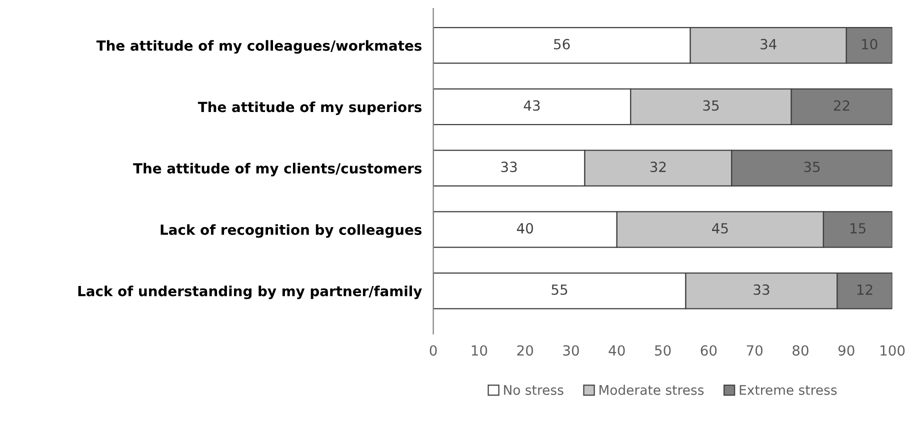  Describe the element at coordinates (864, 289) in the screenshot. I see `data-label: 12` at that location.